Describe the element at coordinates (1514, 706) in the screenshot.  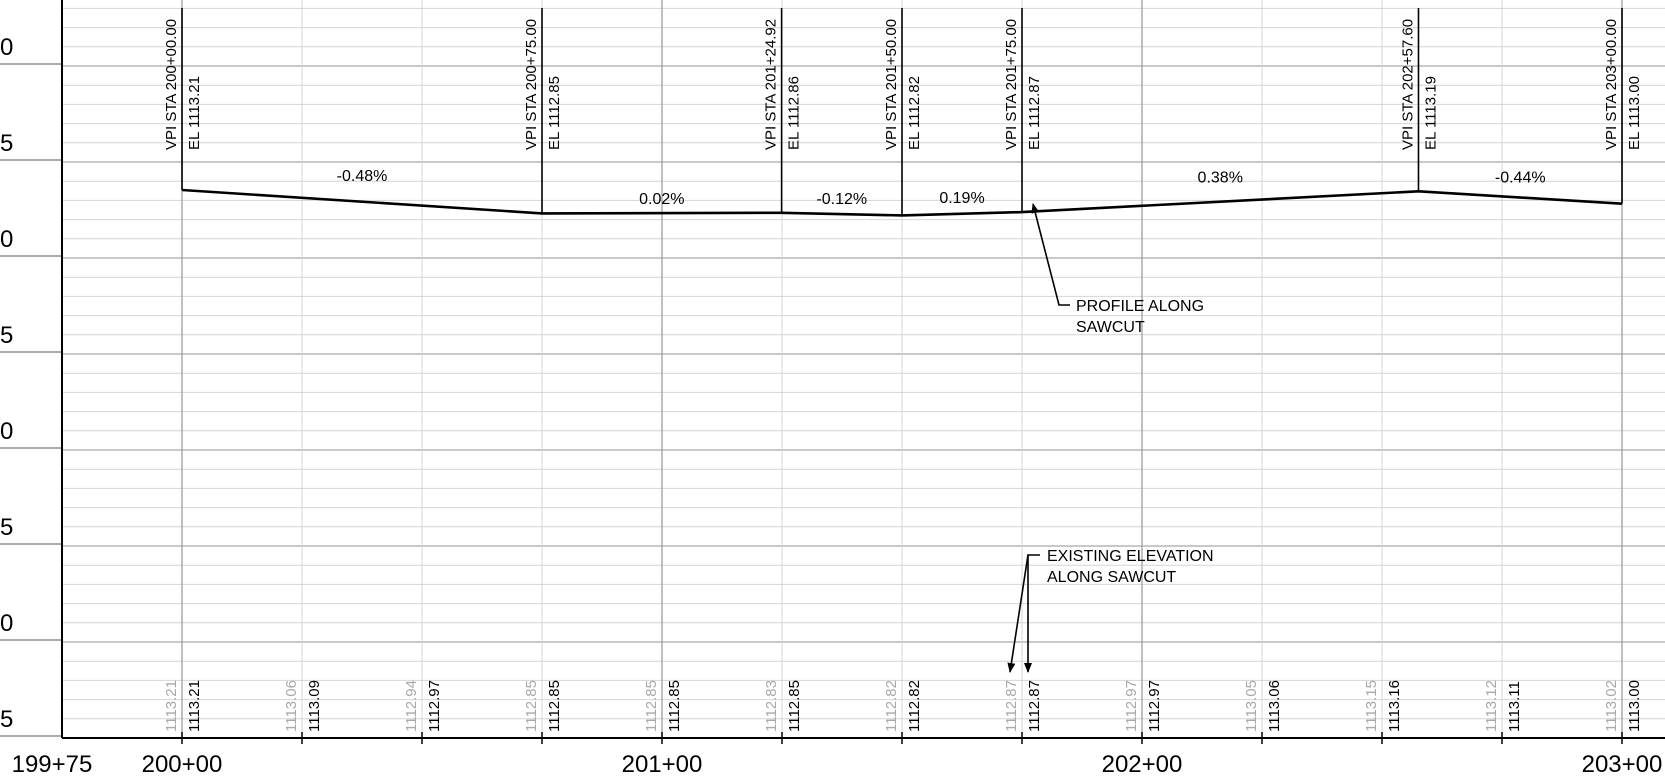
I see `proposed-elevation-label: 1113.11` at that location.